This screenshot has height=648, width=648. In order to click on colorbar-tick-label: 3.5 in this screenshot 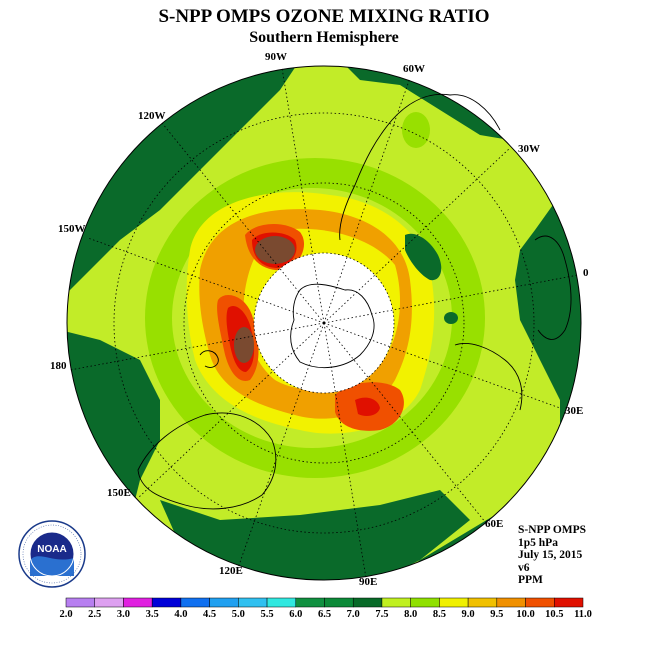, I will do `click(152, 614)`.